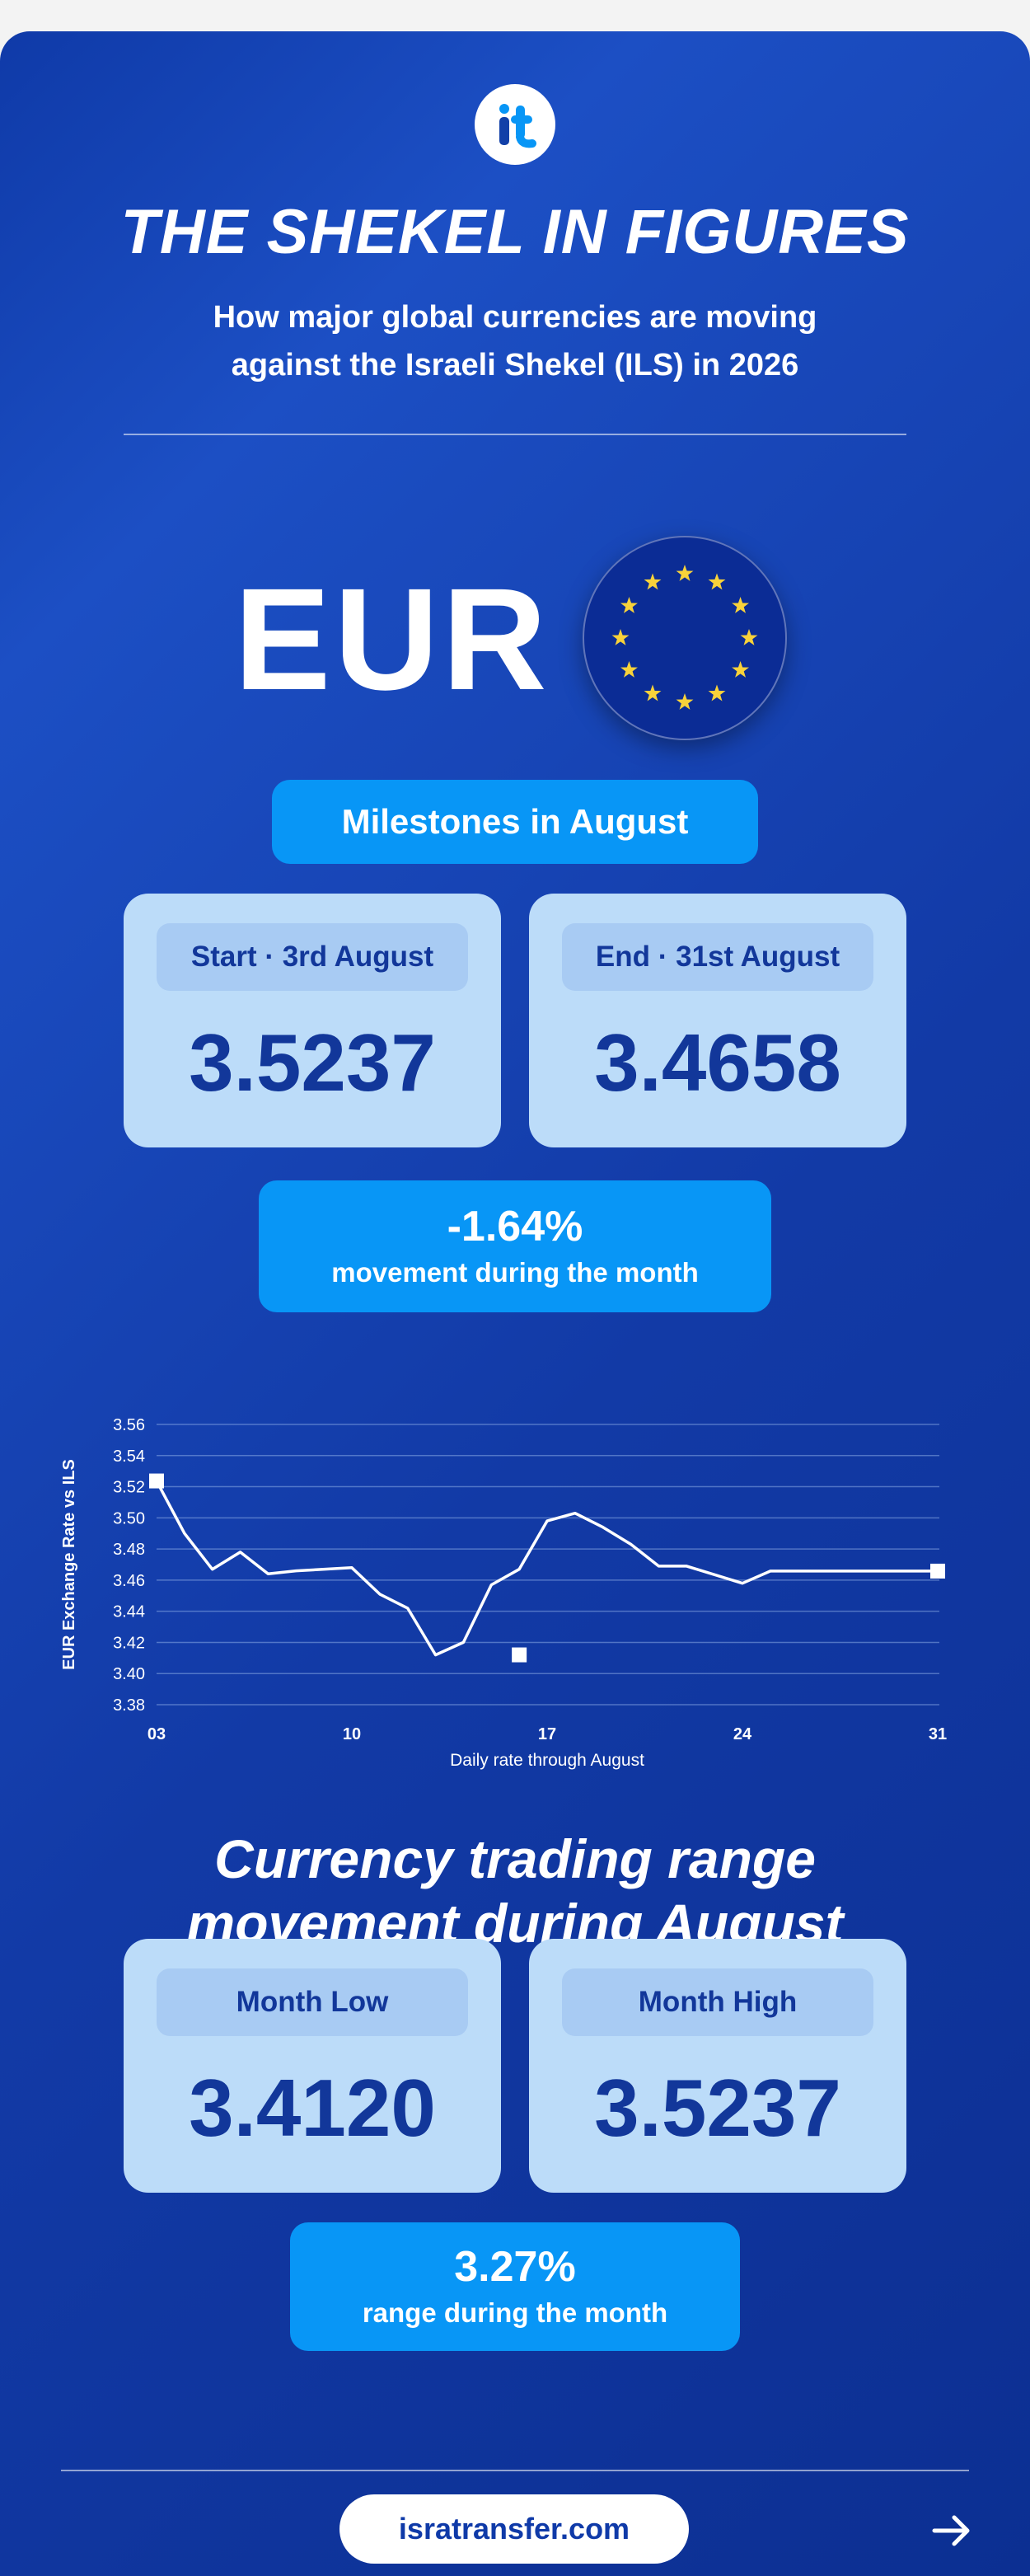  I want to click on month-low-box: Month Low 3.4120, so click(312, 2066).